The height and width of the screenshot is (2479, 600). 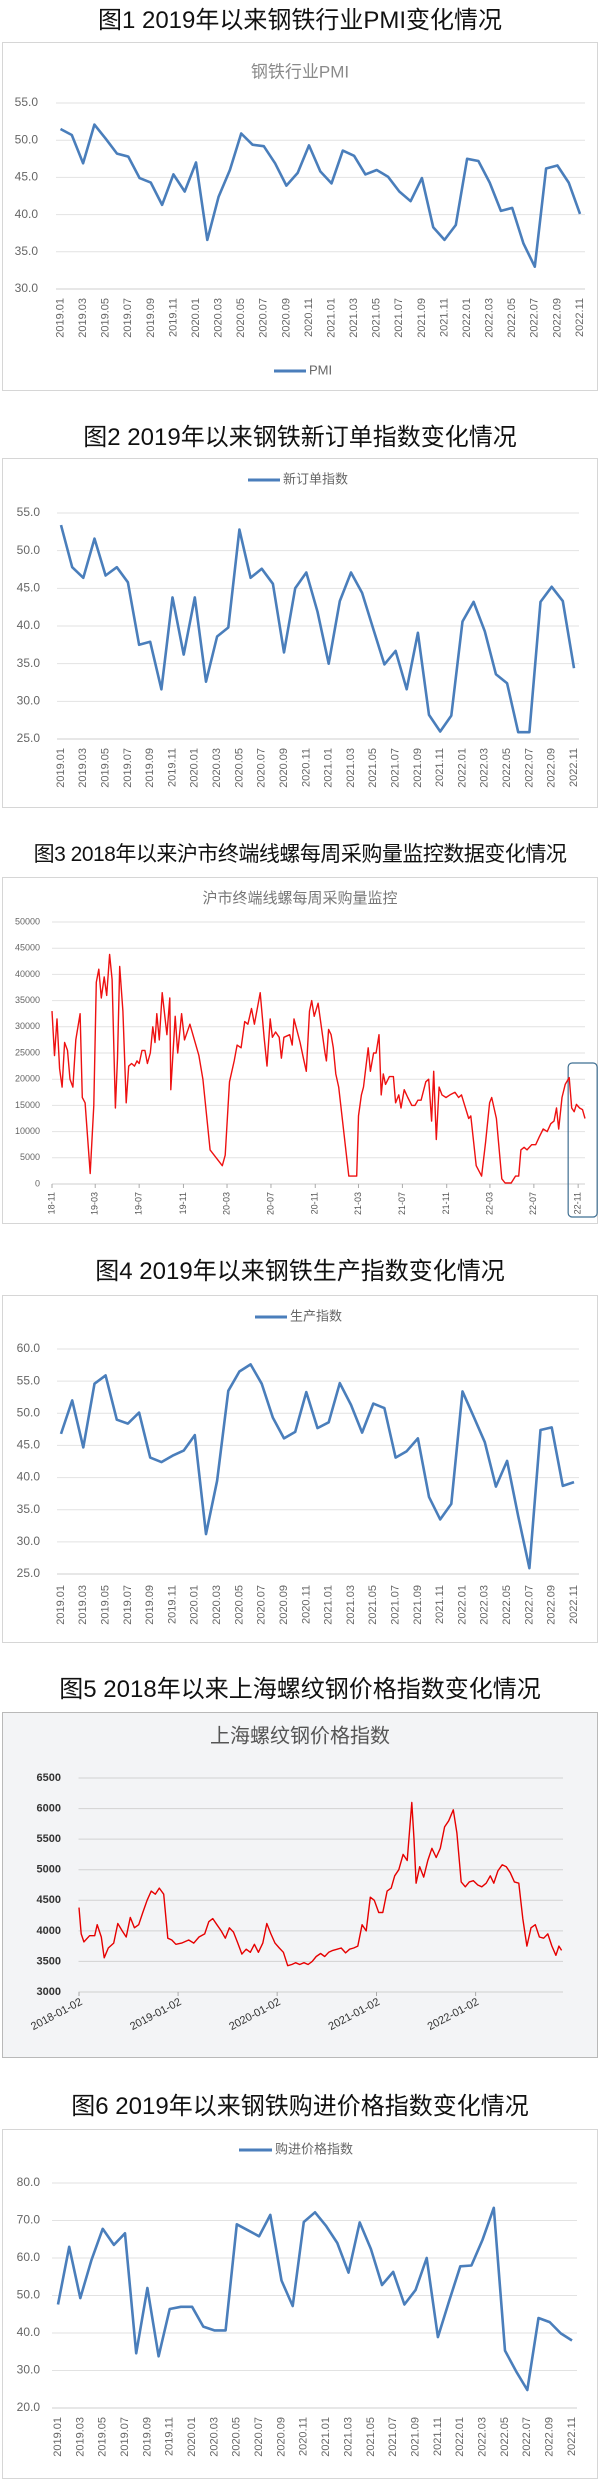 I want to click on x-tick-label: 22-03, so click(x=489, y=1203).